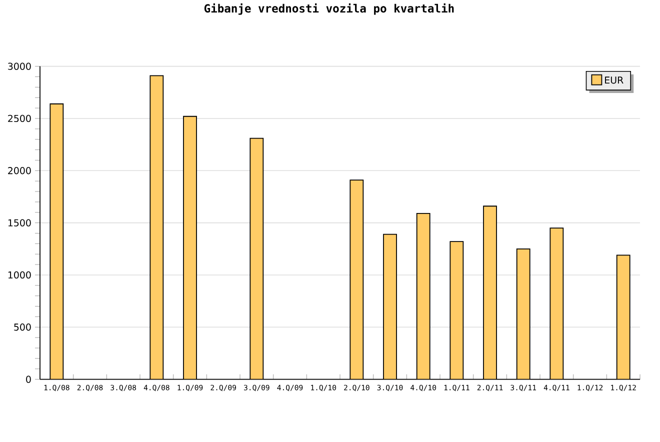  What do you see at coordinates (19, 170) in the screenshot?
I see `y-tick-label: 2000` at bounding box center [19, 170].